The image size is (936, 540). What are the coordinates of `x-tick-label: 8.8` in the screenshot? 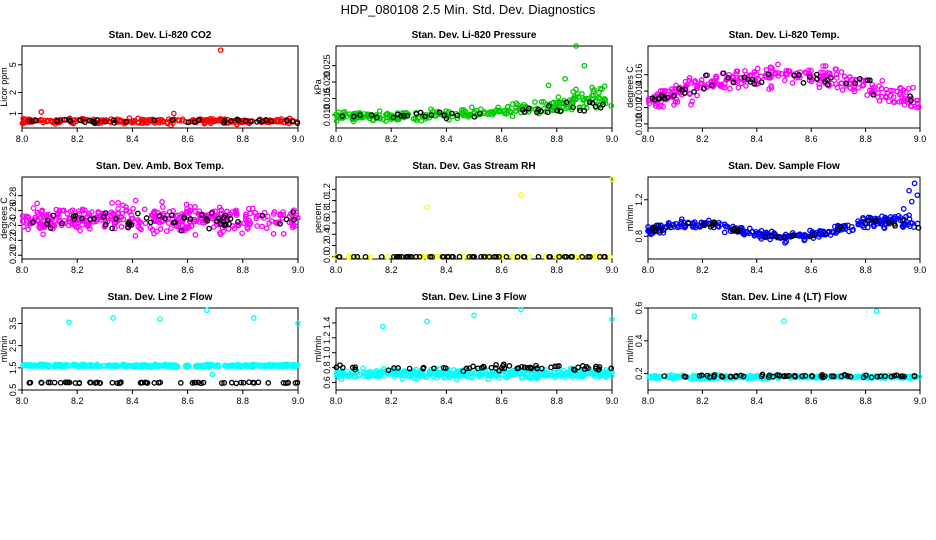 It's located at (243, 139).